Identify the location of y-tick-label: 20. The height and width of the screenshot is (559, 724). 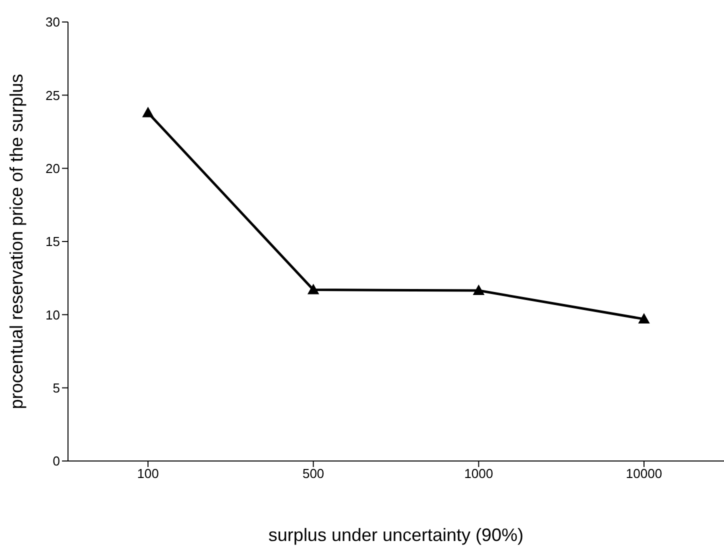
(53, 168).